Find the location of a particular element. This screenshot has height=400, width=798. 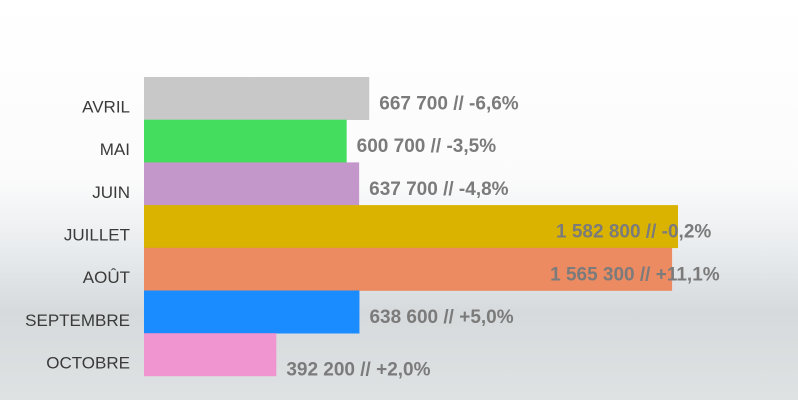

value-label: 1 565 300 // +11,1% is located at coordinates (635, 274).